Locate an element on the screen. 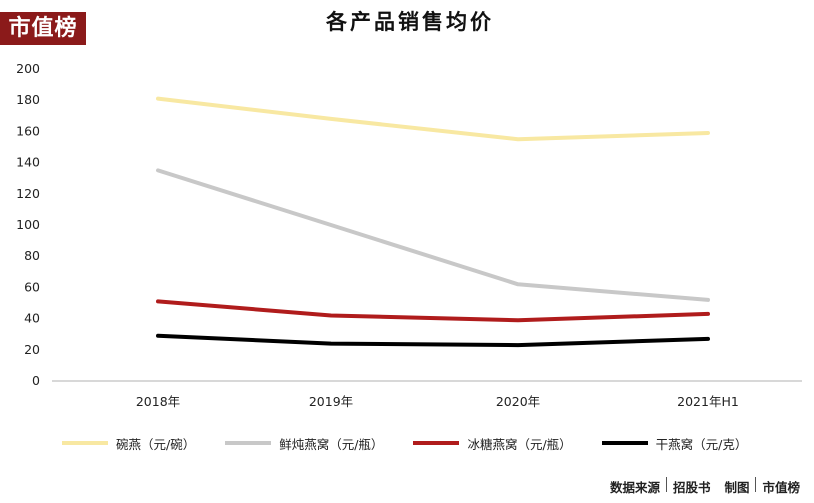  brand-logo: 市值榜 is located at coordinates (43, 28).